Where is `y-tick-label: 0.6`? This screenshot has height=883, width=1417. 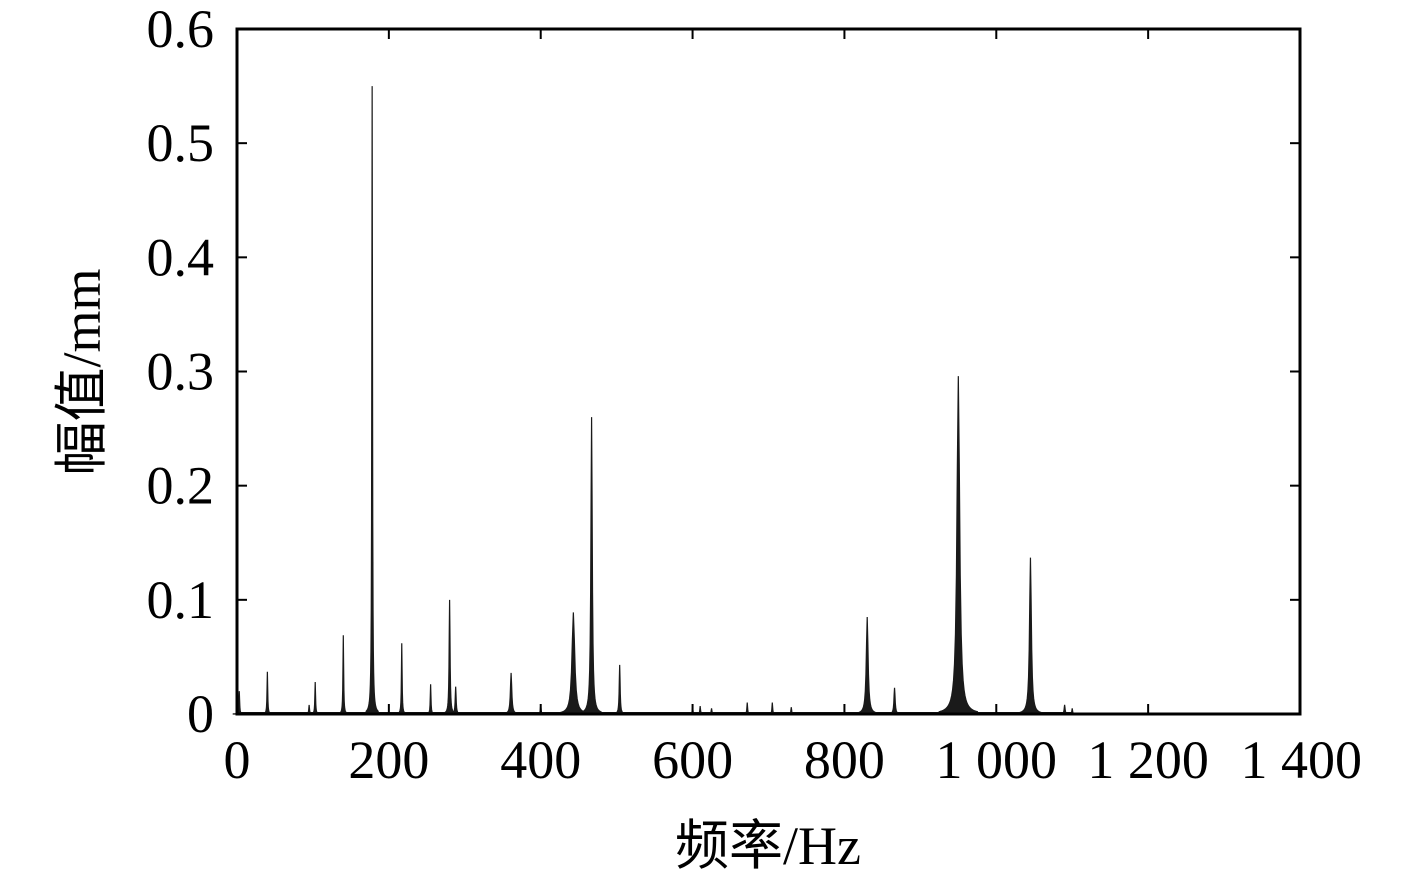 y-tick-label: 0.6 is located at coordinates (181, 29).